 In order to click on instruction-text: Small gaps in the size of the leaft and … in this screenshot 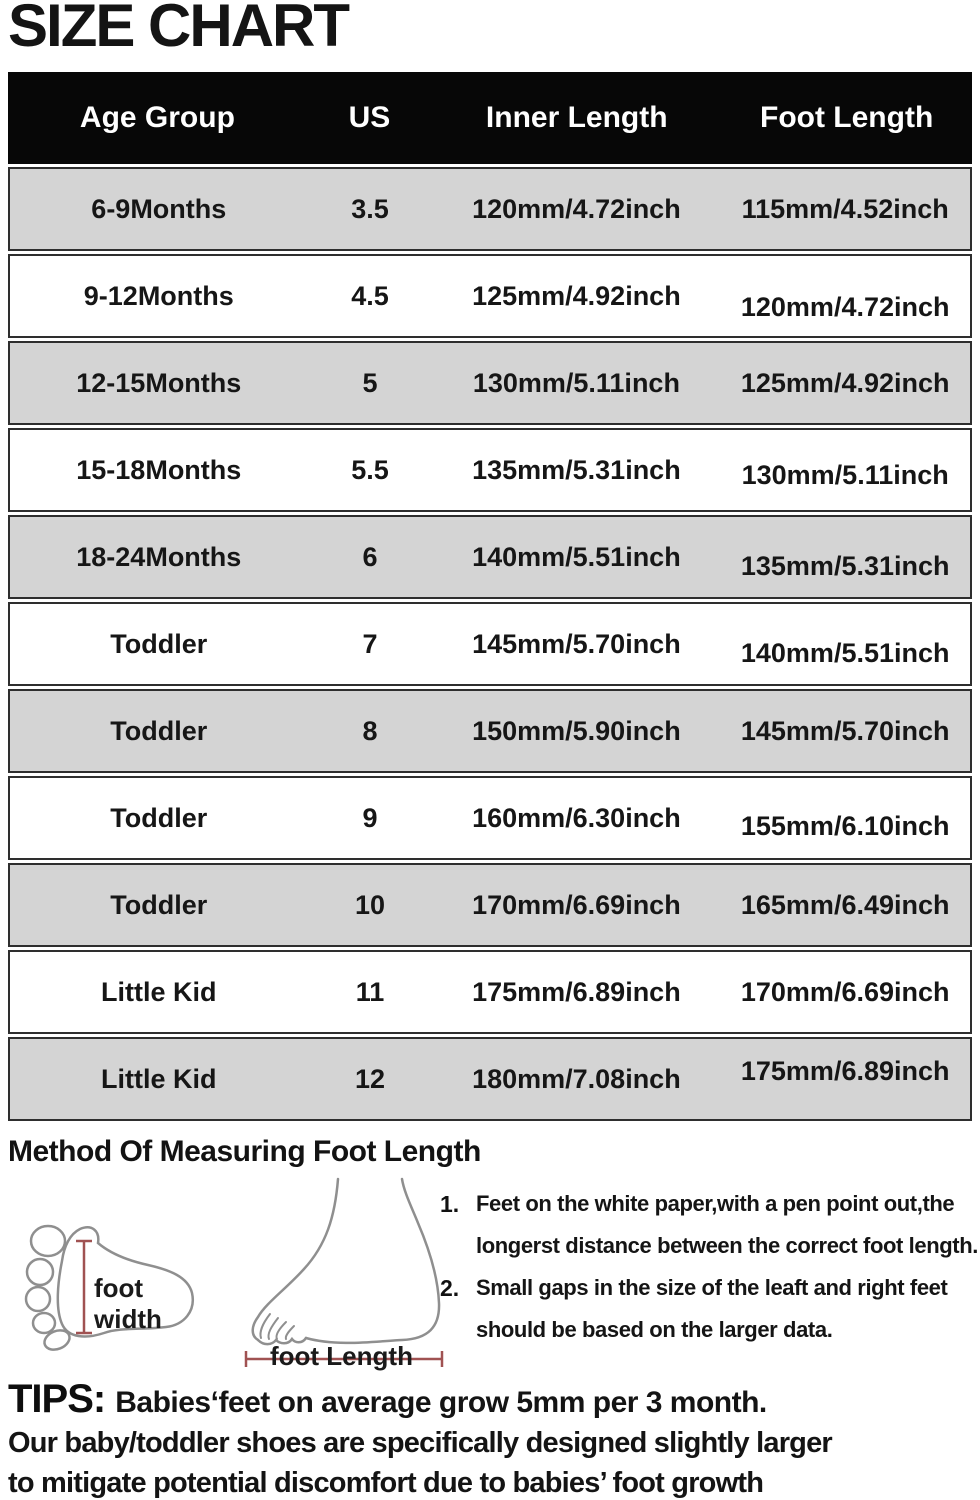, I will do `click(712, 1287)`.